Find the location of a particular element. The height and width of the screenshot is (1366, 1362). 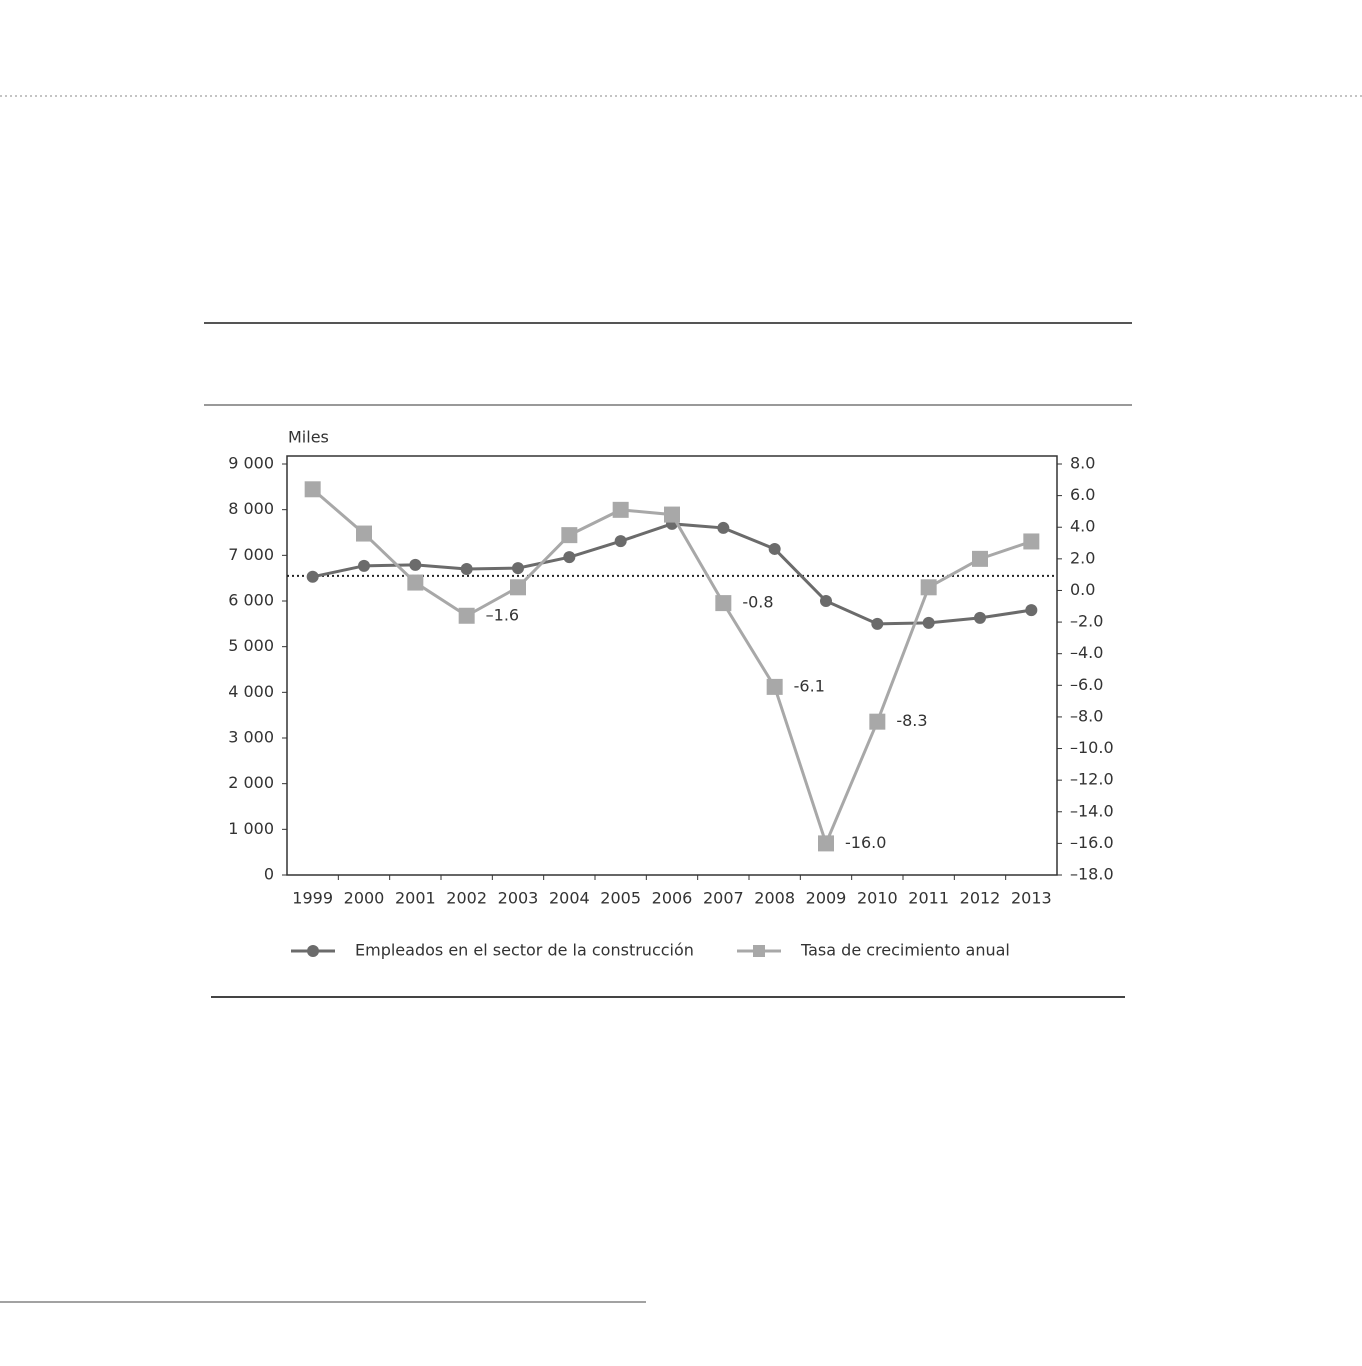

data-label: -8.3 is located at coordinates (911, 720).